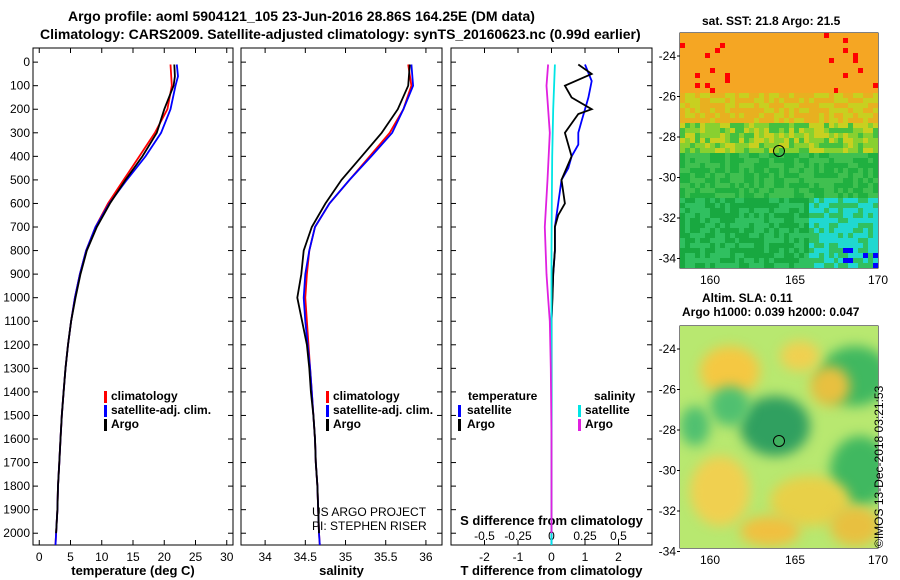  I want to click on sla-y-tick-label: -34, so click(668, 552).